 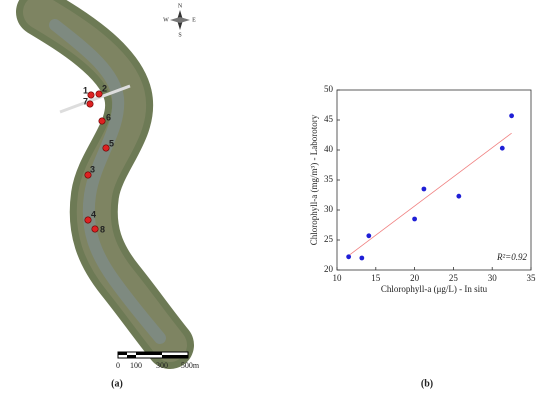 What do you see at coordinates (190, 365) in the screenshot?
I see `scale-label: 500m` at bounding box center [190, 365].